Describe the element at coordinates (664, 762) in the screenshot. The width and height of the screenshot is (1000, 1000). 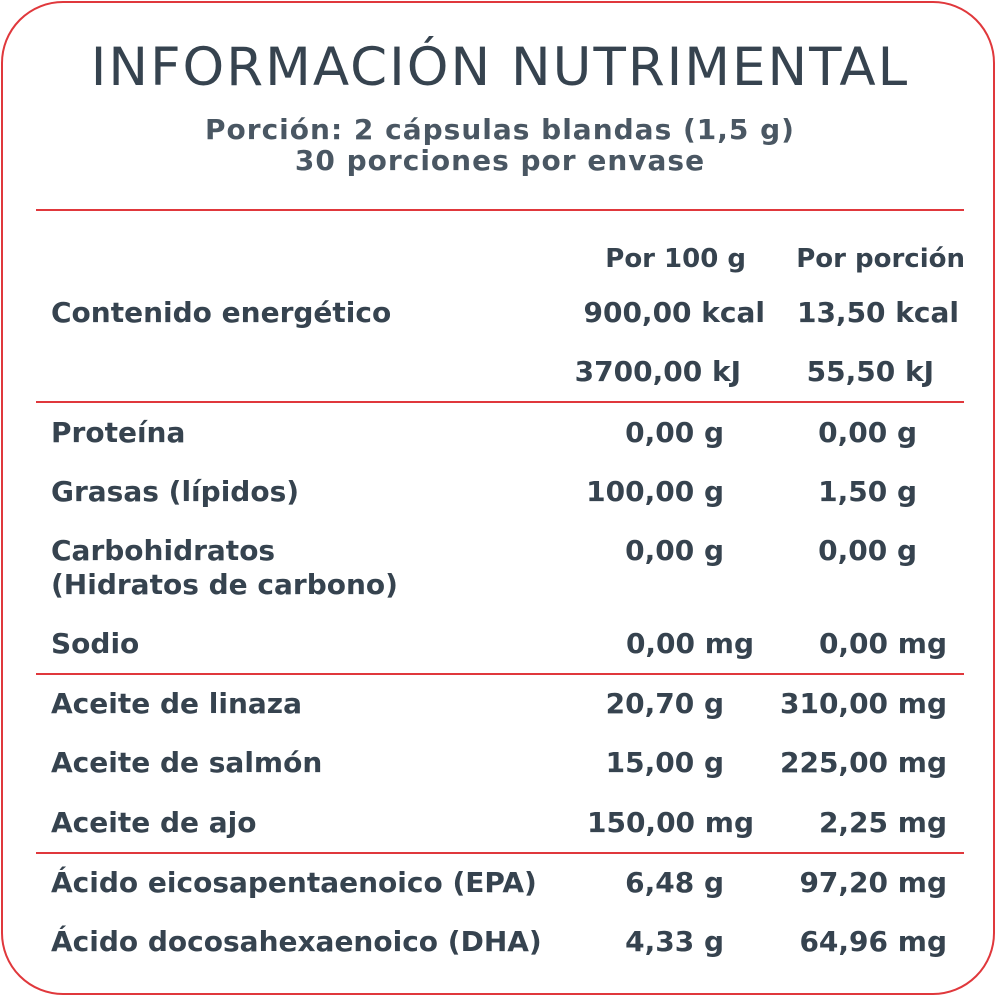
I see `oil-per-100g: 15,00 g` at that location.